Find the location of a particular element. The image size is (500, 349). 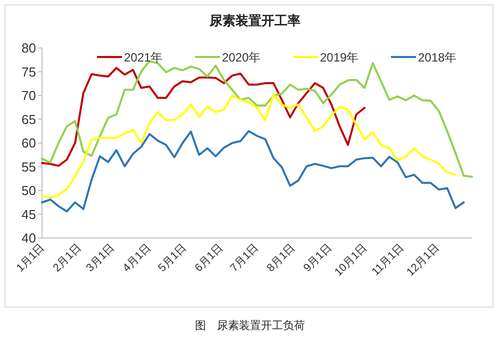

x-tick-label: 11月1日 is located at coordinates (388, 260).